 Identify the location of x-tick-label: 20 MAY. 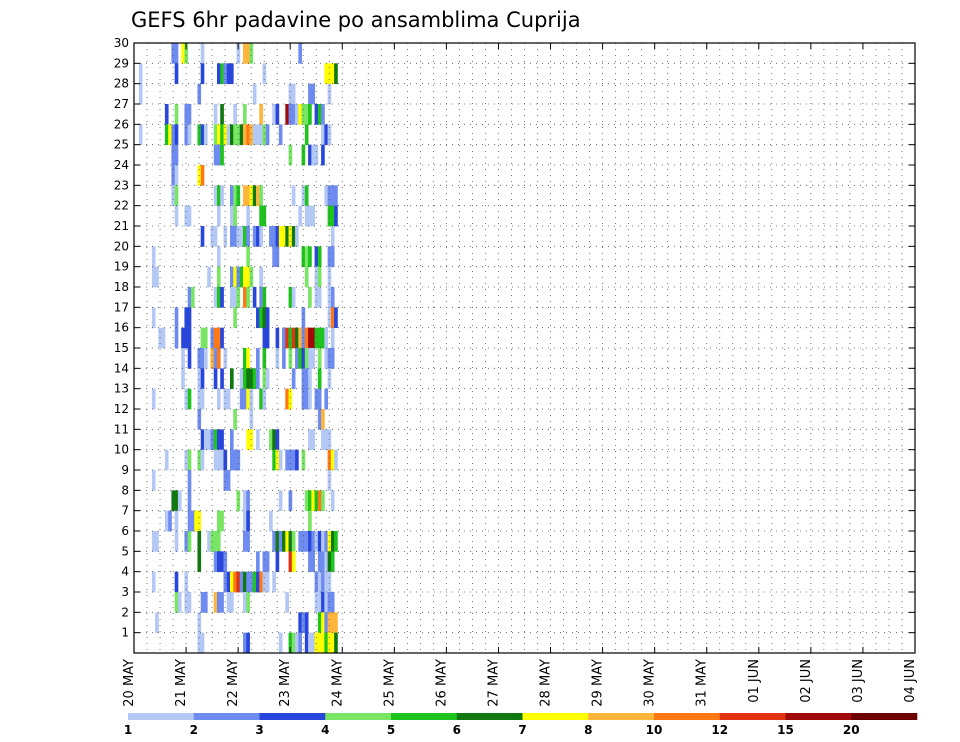
(129, 683).